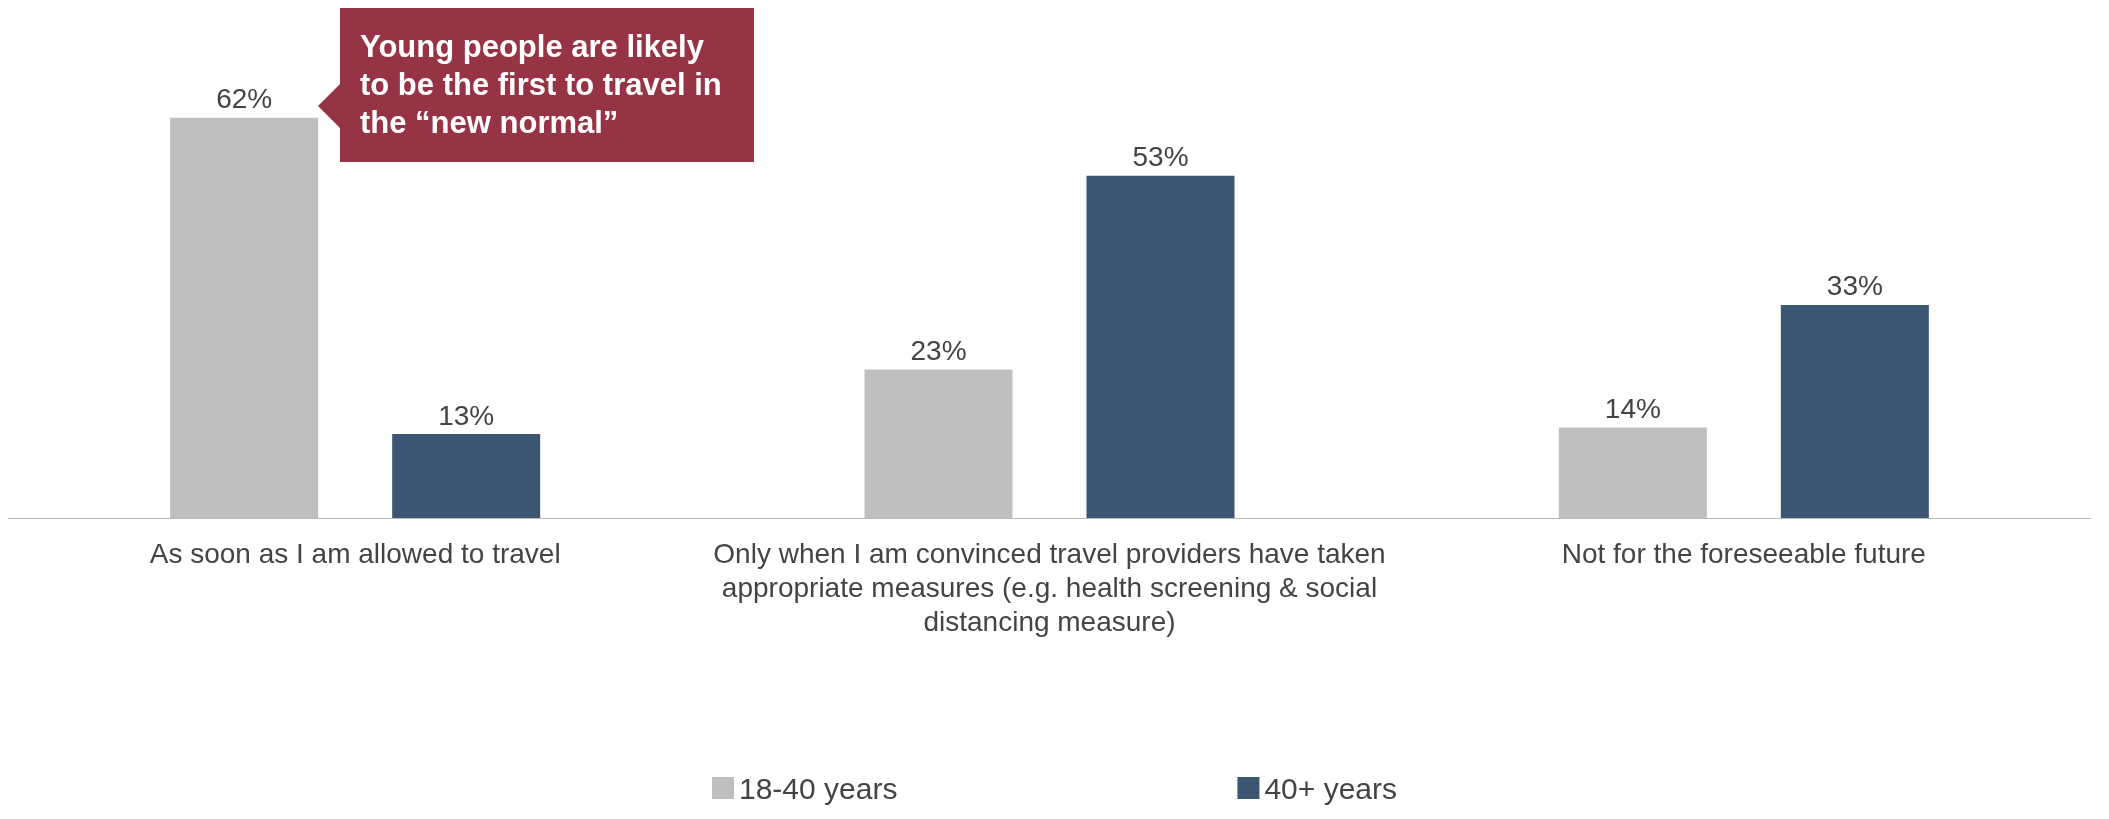 This screenshot has height=819, width=2109. I want to click on legend-label: 18-40 years, so click(818, 788).